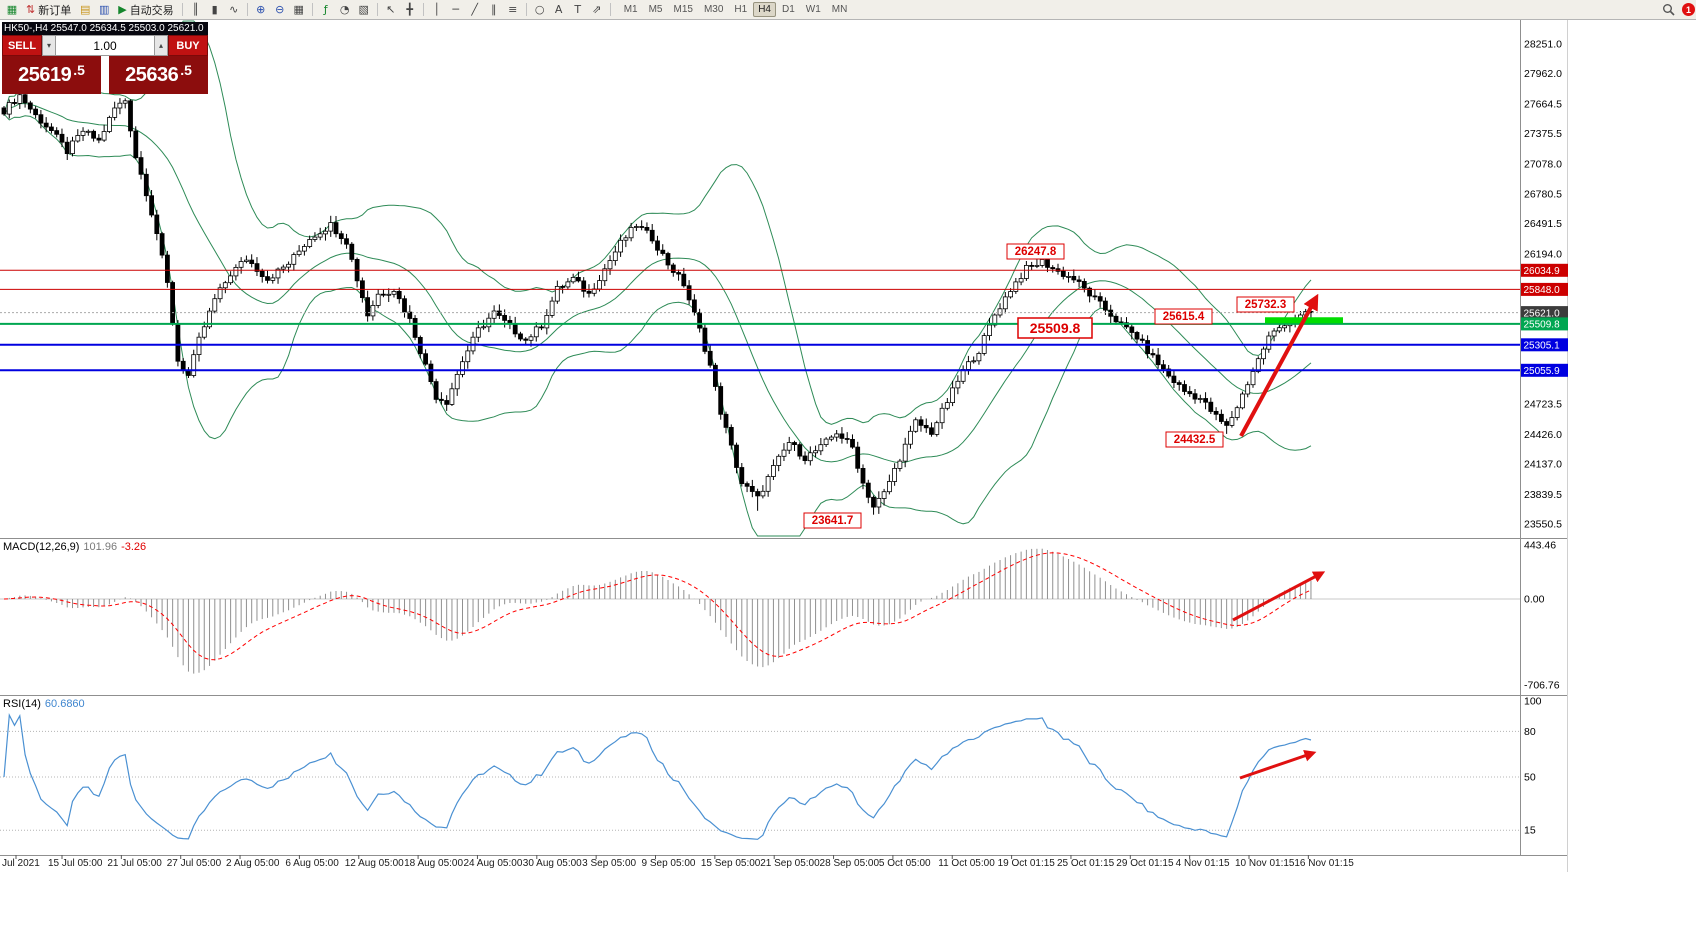 Image resolution: width=1696 pixels, height=945 pixels. What do you see at coordinates (1203, 863) in the screenshot?
I see `svg-text: 4 Nov 01:15` at bounding box center [1203, 863].